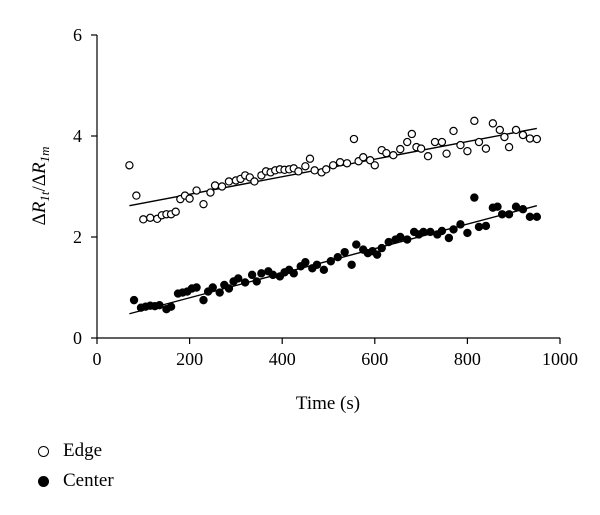 The image size is (600, 515). I want to click on x-ticks: 0 200 400 600 800 1000, so click(335, 353).